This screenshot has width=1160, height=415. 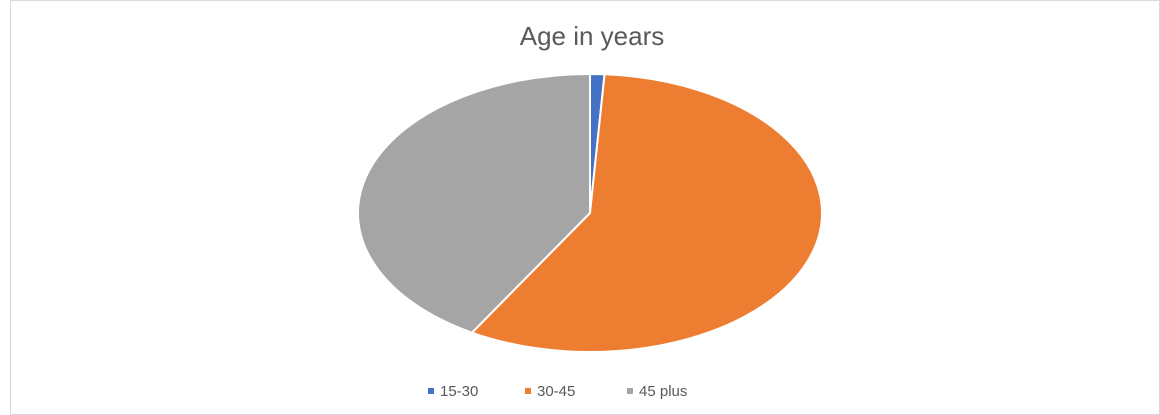 What do you see at coordinates (474, 203) in the screenshot?
I see `pie-slice` at bounding box center [474, 203].